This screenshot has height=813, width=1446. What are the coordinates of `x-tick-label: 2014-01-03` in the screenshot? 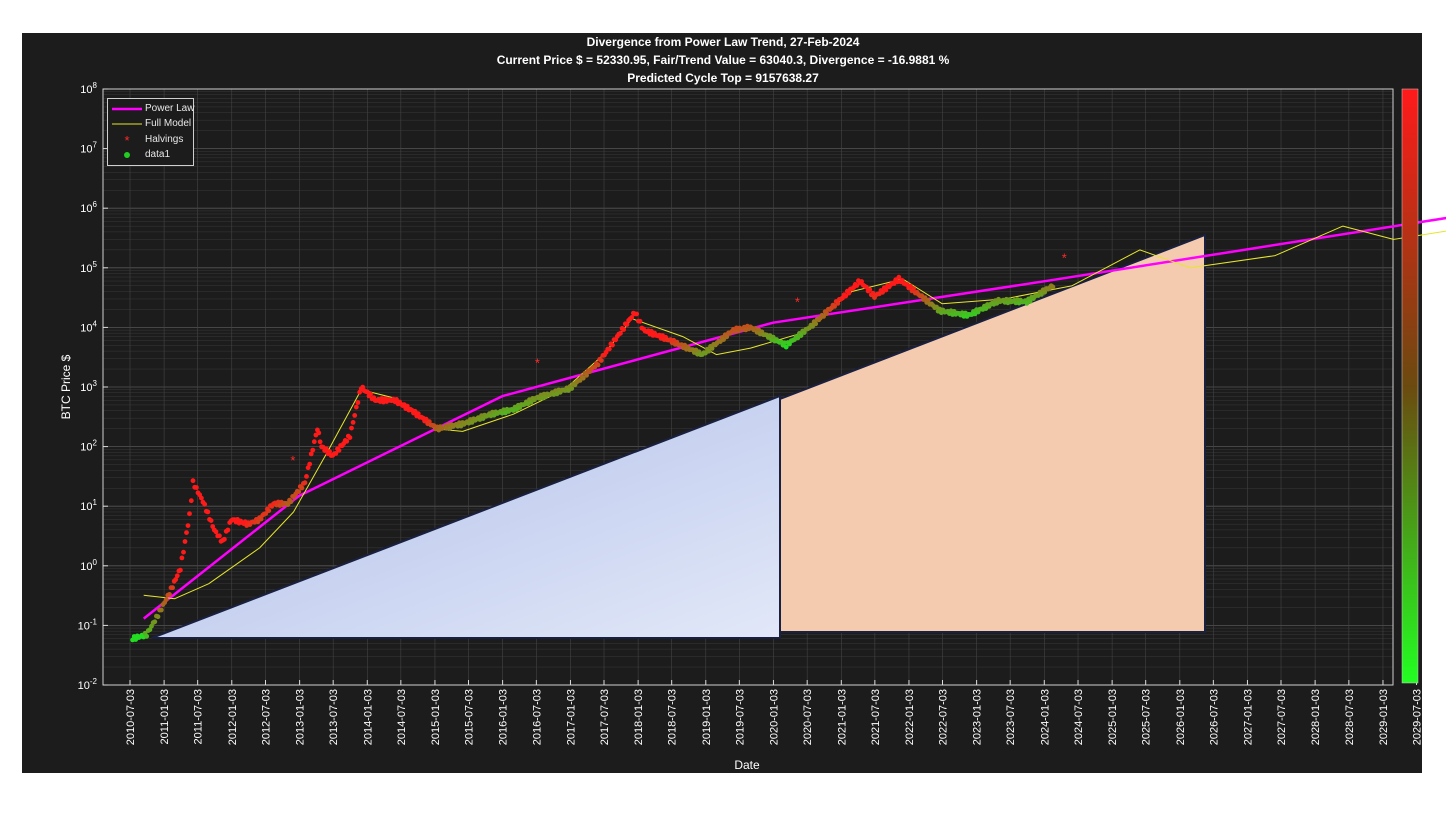 It's located at (368, 717).